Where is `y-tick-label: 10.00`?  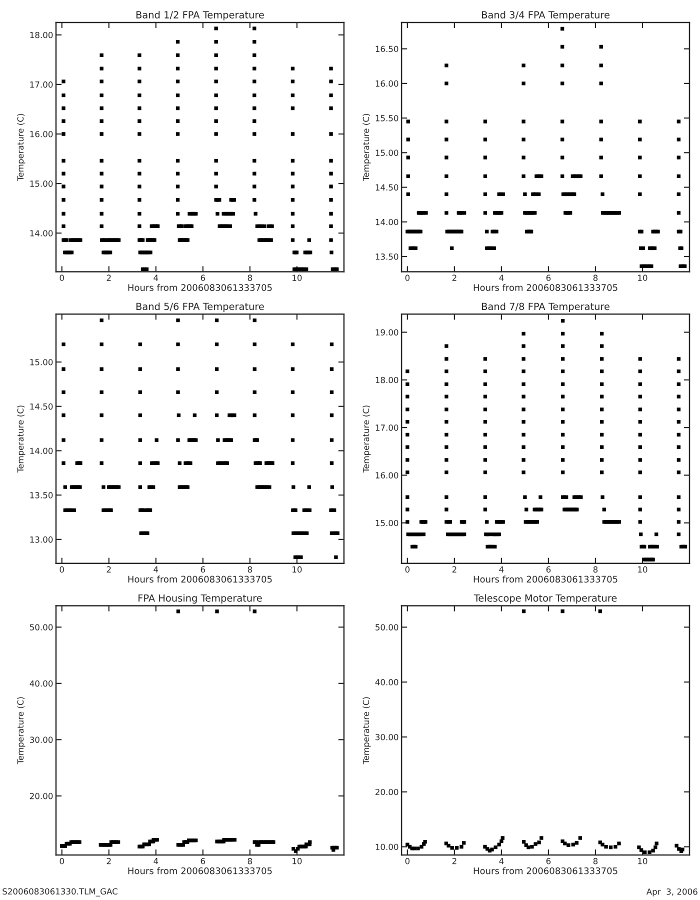 y-tick-label: 10.00 is located at coordinates (387, 847).